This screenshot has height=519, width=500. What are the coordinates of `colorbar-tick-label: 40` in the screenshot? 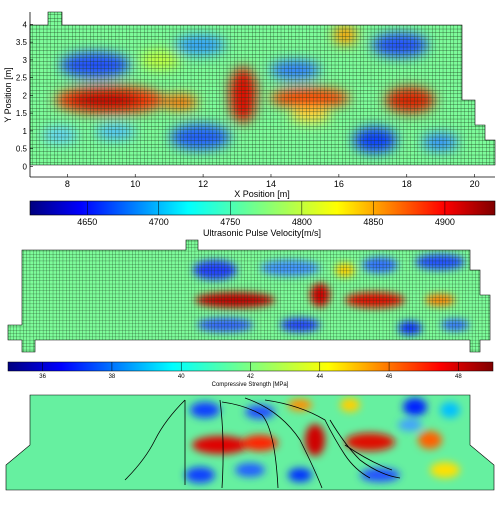 It's located at (181, 377).